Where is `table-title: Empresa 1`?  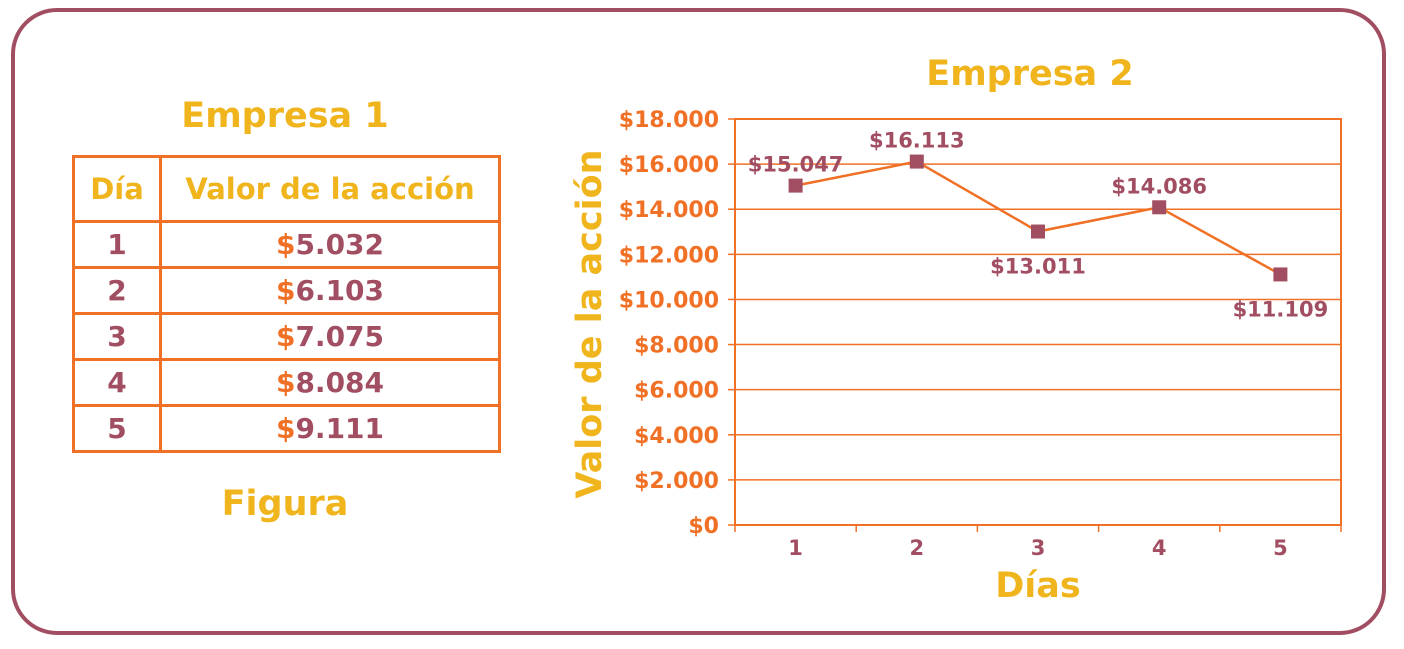
table-title: Empresa 1 is located at coordinates (285, 116).